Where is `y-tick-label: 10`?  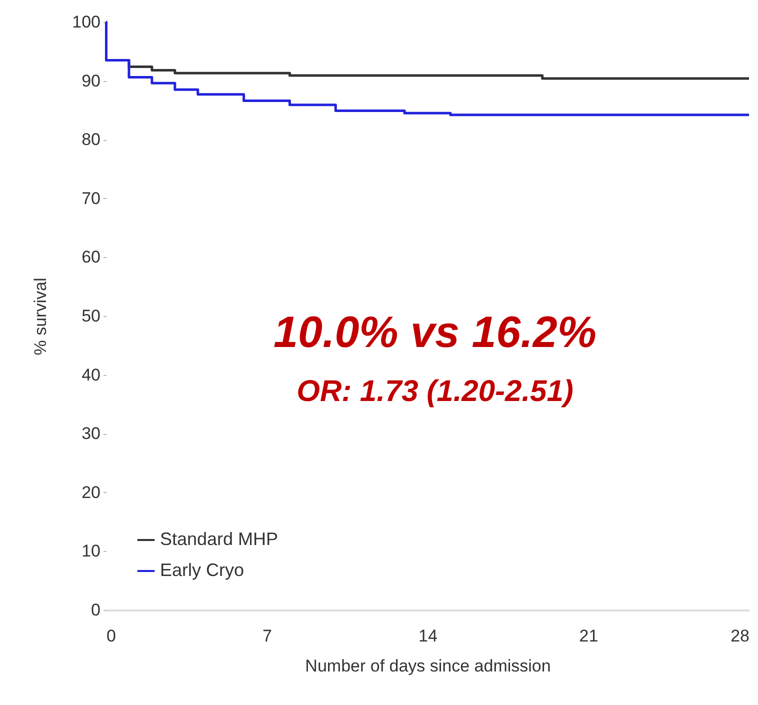
y-tick-label: 10 is located at coordinates (91, 551).